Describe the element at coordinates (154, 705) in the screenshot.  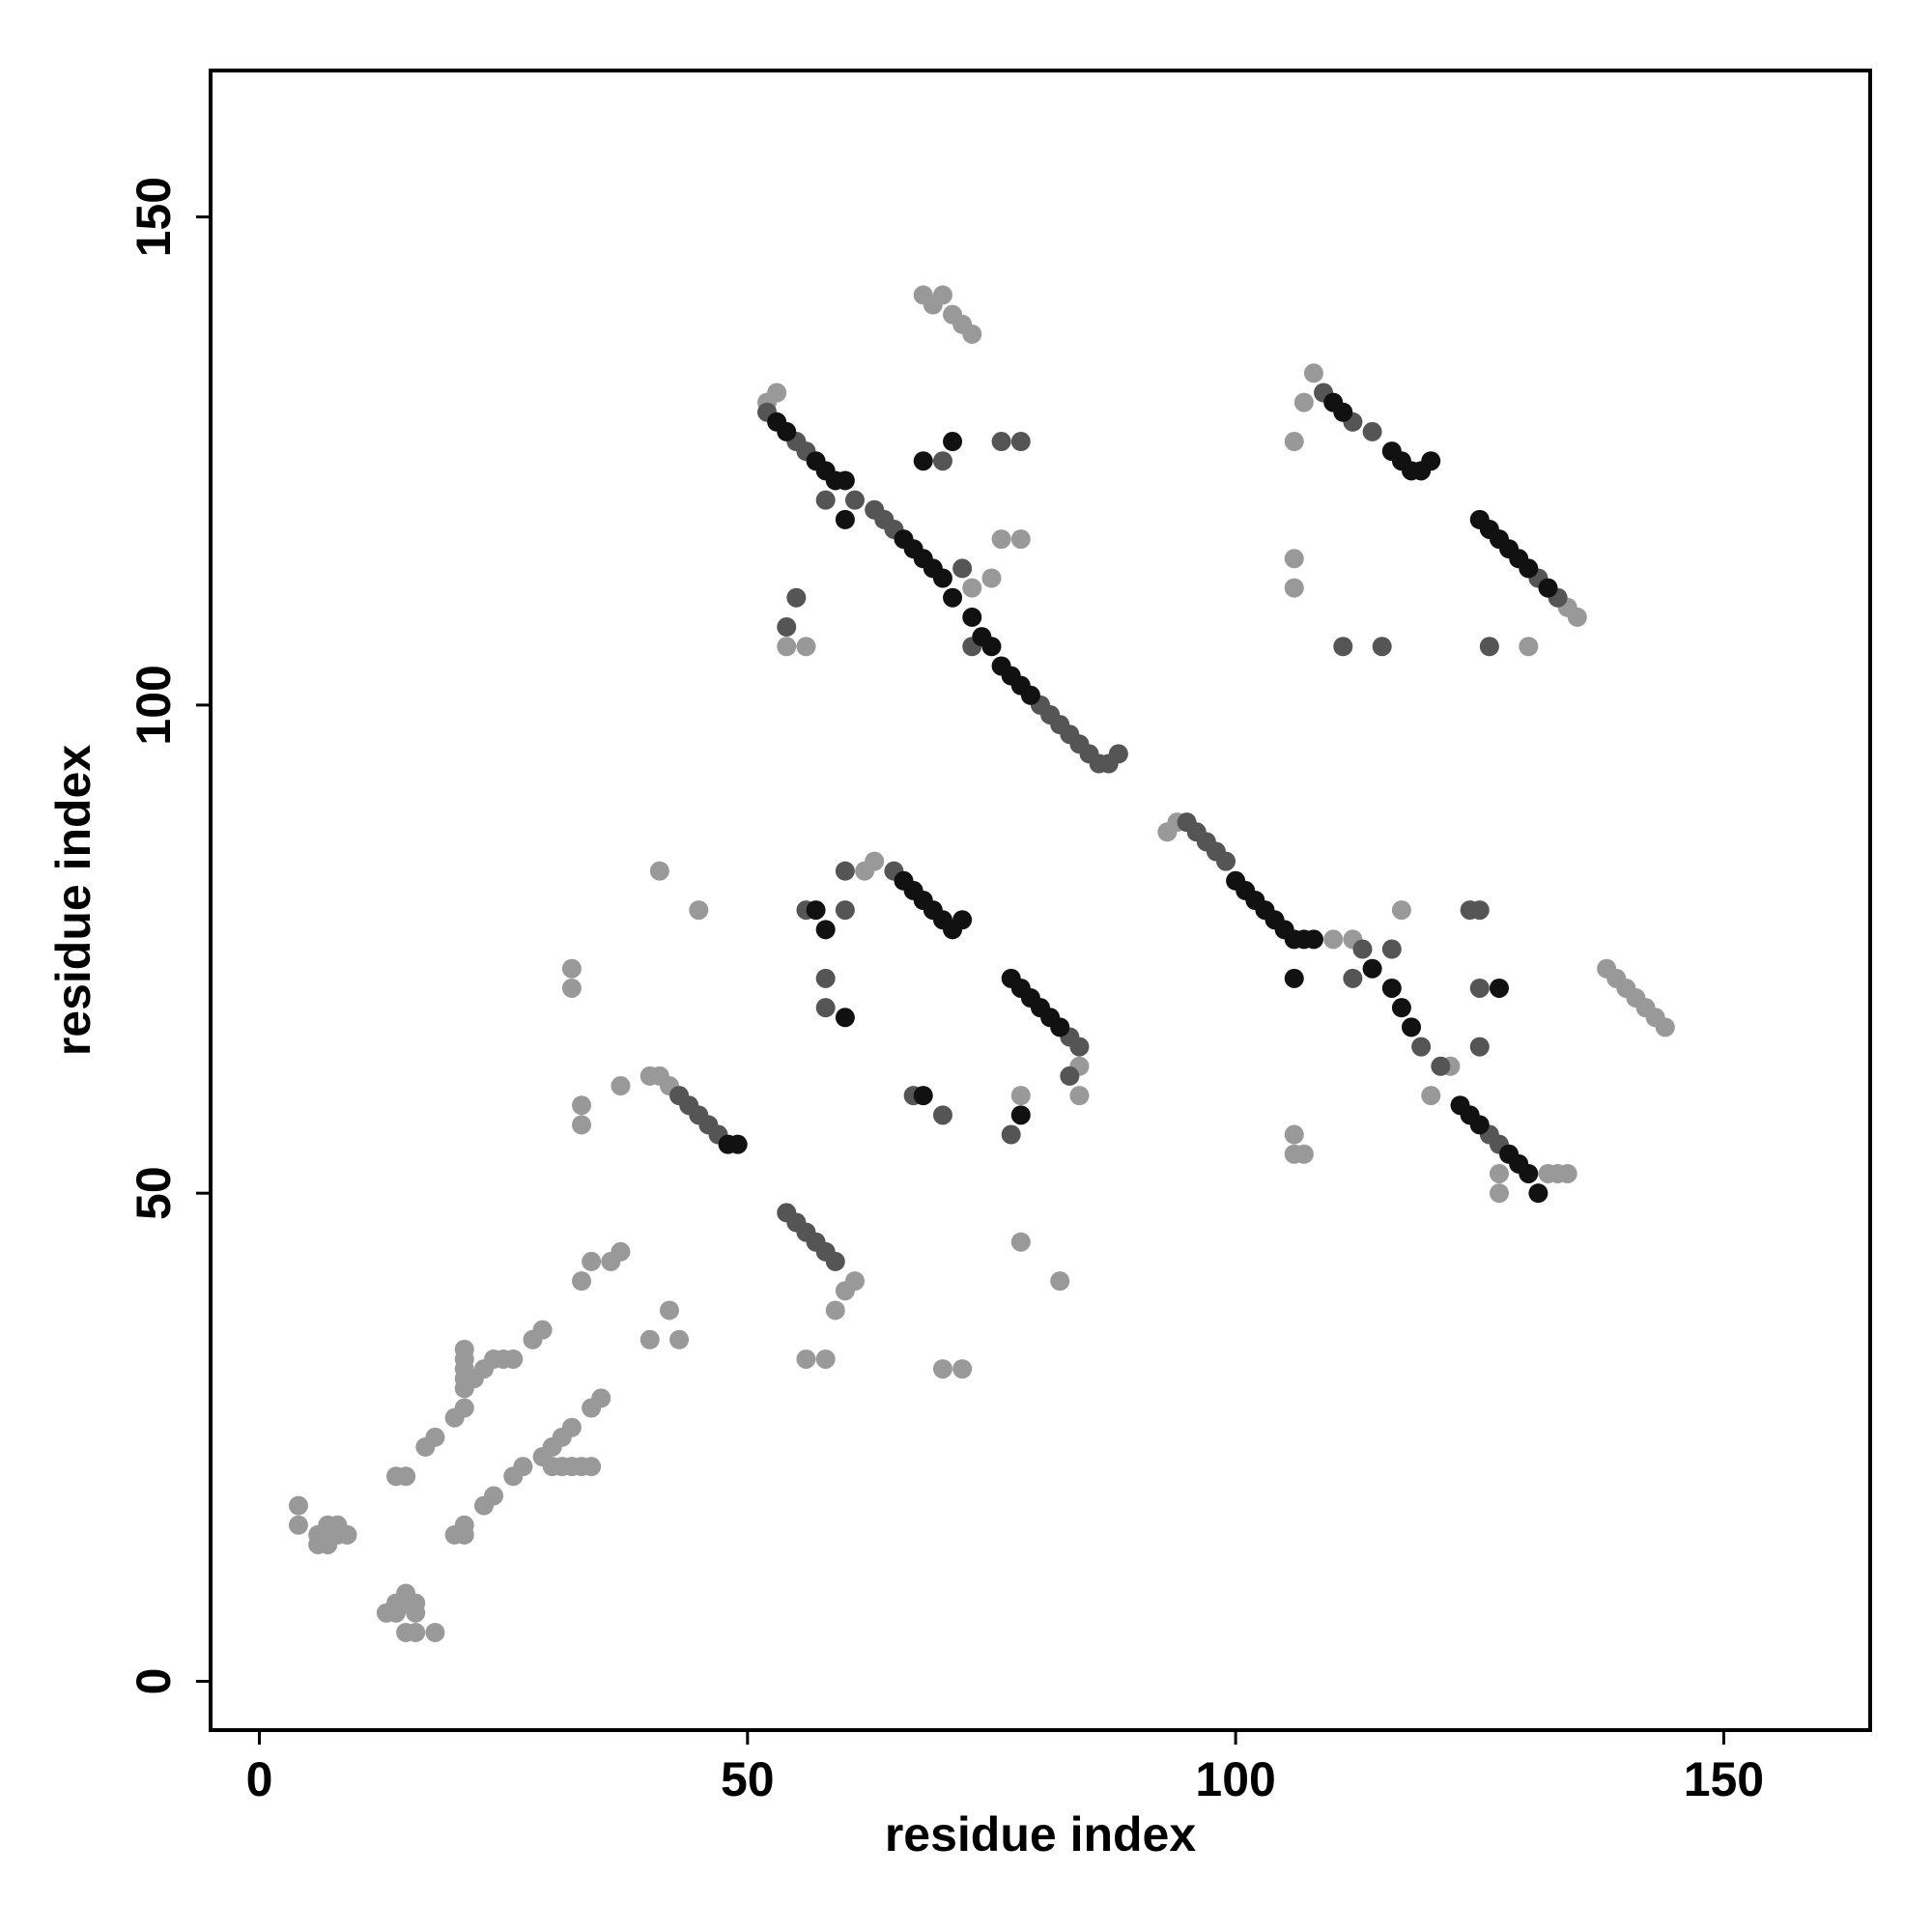
I see `y-tick-label: 100` at that location.